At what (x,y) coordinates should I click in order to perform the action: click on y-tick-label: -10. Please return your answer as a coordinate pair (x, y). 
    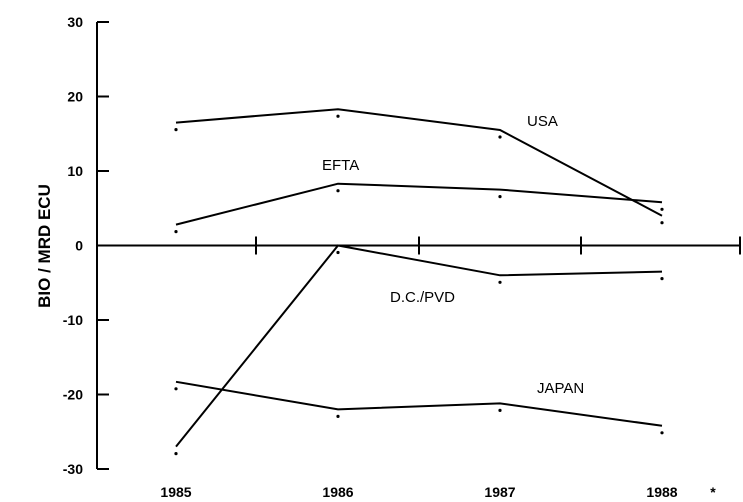
    Looking at the image, I should click on (73, 320).